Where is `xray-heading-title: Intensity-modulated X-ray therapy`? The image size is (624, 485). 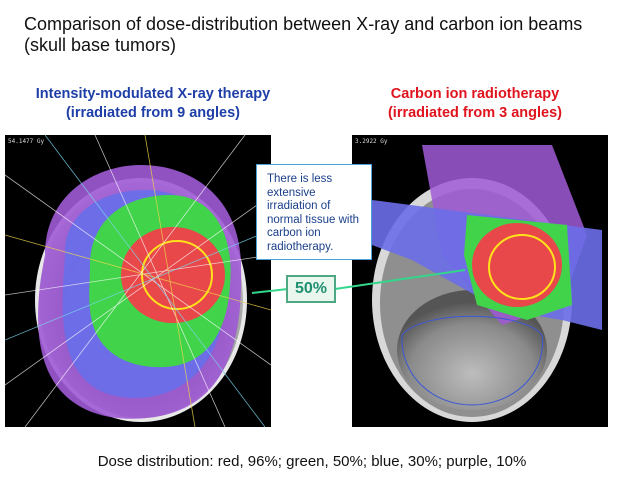 xray-heading-title: Intensity-modulated X-ray therapy is located at coordinates (153, 94).